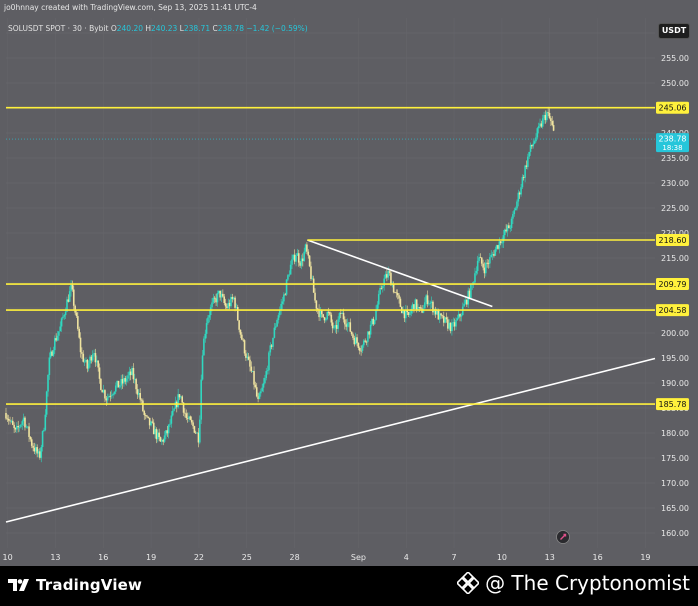  What do you see at coordinates (502, 557) in the screenshot?
I see `x-tick-label: 10` at bounding box center [502, 557].